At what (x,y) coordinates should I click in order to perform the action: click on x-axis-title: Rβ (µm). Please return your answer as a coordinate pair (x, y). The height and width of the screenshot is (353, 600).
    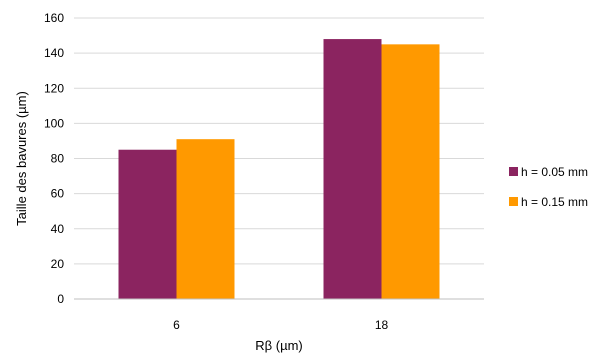
    Looking at the image, I should click on (278, 345).